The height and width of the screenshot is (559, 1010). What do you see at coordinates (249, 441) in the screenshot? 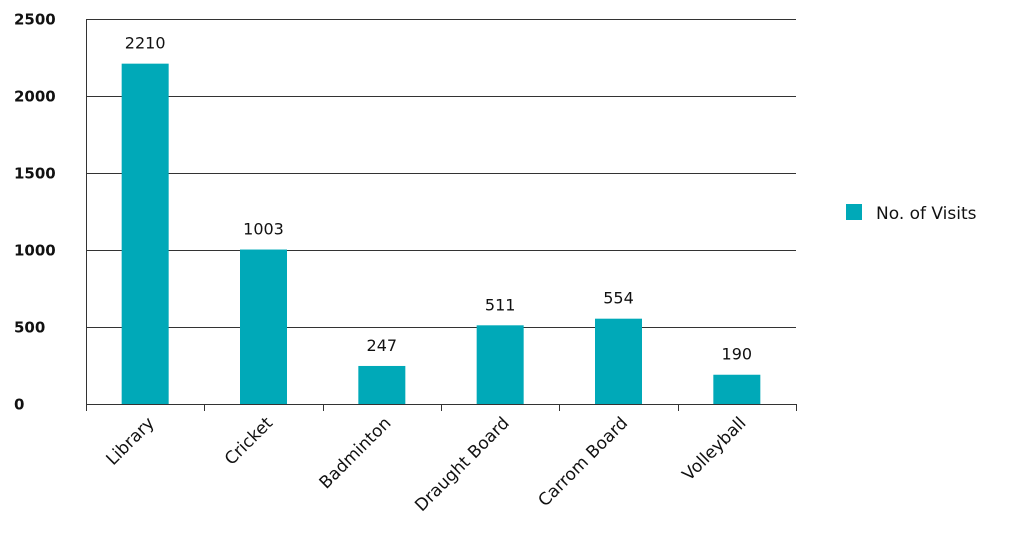
I see `x-category-label: Cricket` at bounding box center [249, 441].